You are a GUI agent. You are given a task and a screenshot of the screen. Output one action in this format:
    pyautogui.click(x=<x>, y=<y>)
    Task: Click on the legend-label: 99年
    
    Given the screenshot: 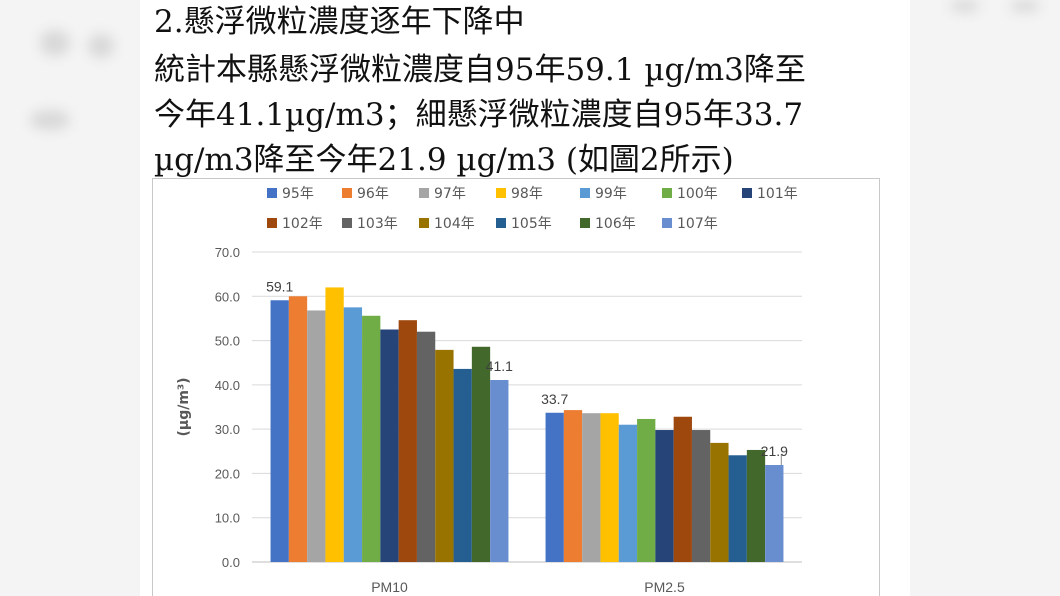 What is the action you would take?
    pyautogui.click(x=611, y=194)
    